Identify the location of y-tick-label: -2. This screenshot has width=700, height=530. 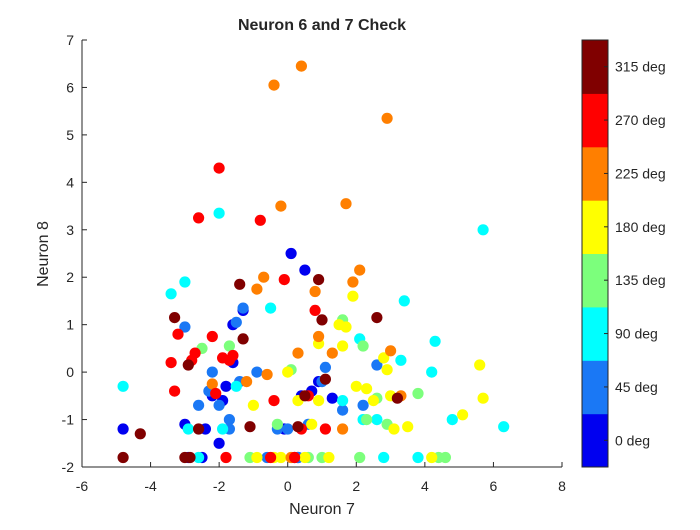
(68, 467).